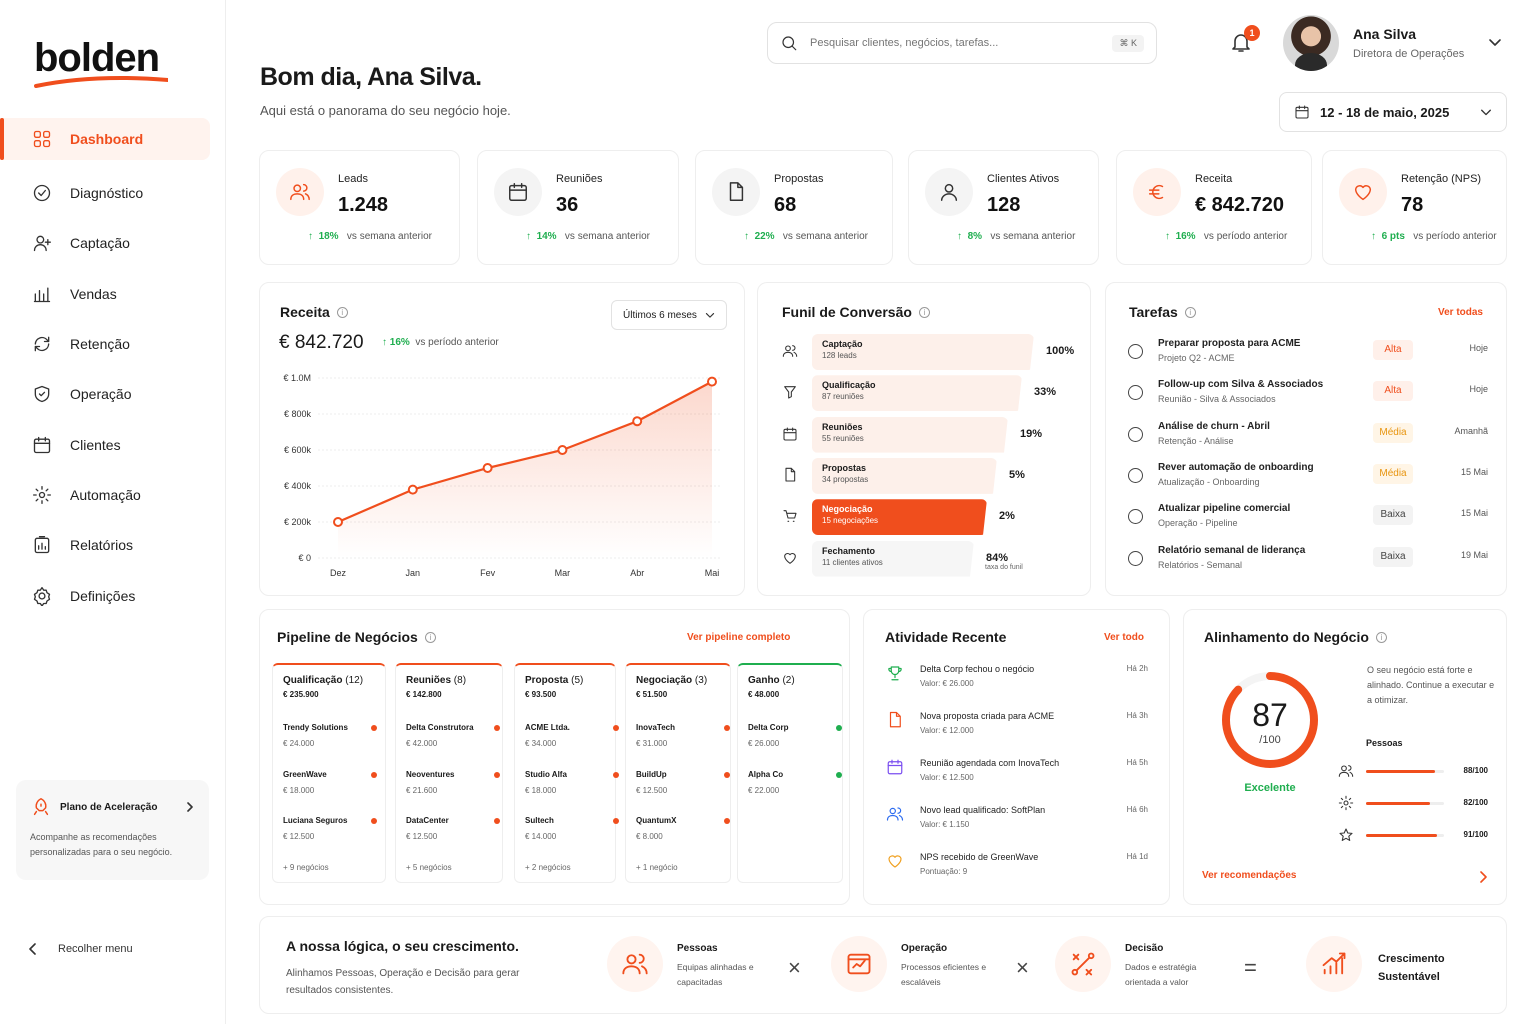 This screenshot has height=1024, width=1536. I want to click on task-title: Follow-up com Silva & Associados, so click(1241, 385).